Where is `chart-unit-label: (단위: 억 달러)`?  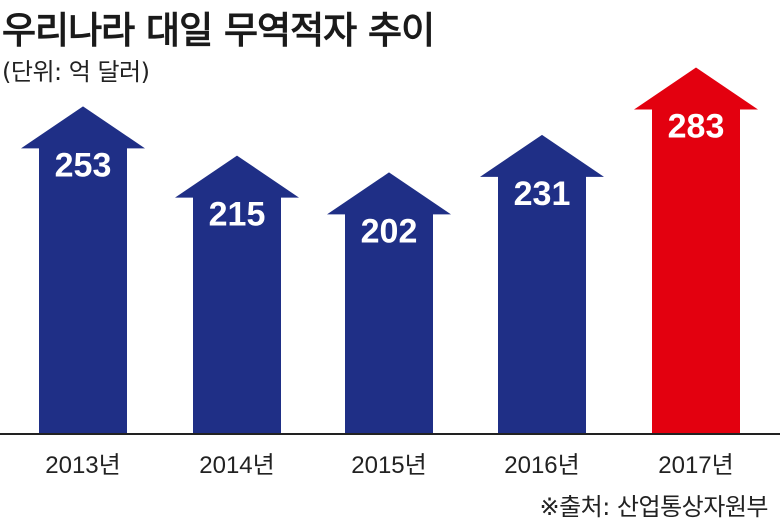 chart-unit-label: (단위: 억 달러) is located at coordinates (76, 72).